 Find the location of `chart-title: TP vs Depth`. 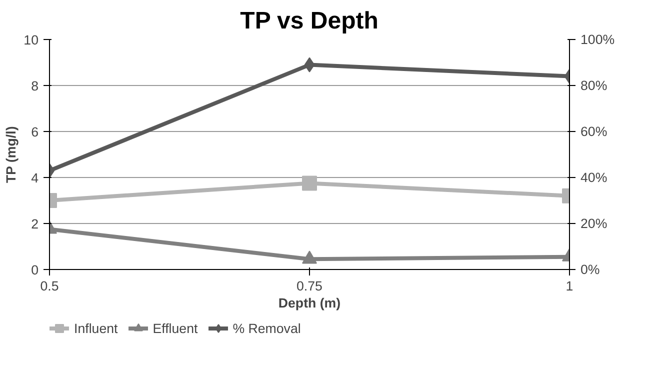

chart-title: TP vs Depth is located at coordinates (309, 21).